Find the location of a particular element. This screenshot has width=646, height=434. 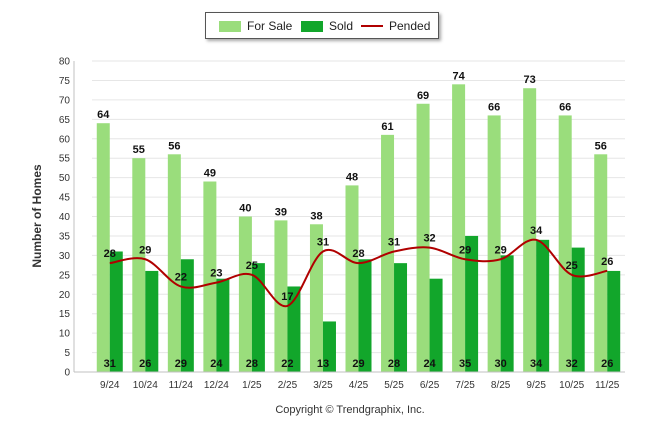

y-axis-title: Number of Homes is located at coordinates (37, 216).